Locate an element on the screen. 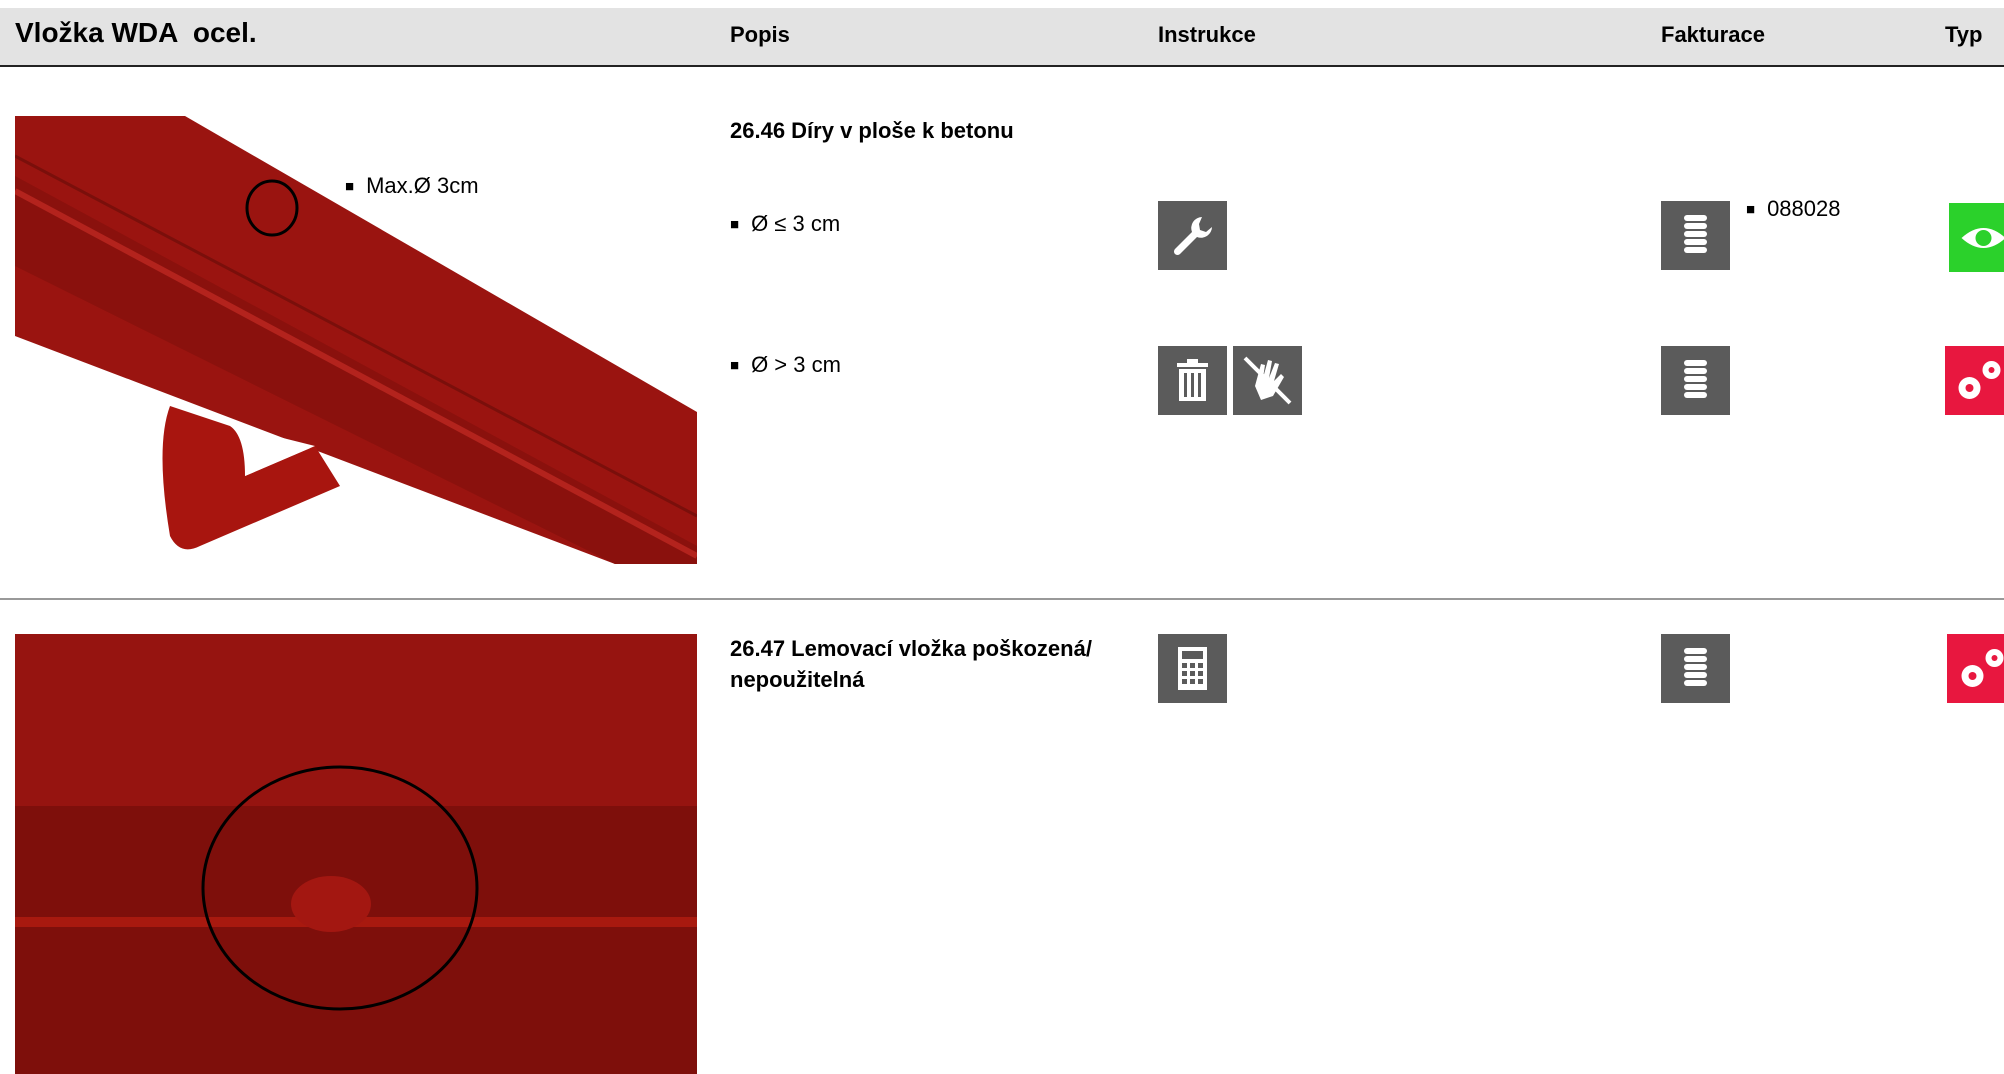 The height and width of the screenshot is (1074, 2004). section-divider is located at coordinates (1002, 599).